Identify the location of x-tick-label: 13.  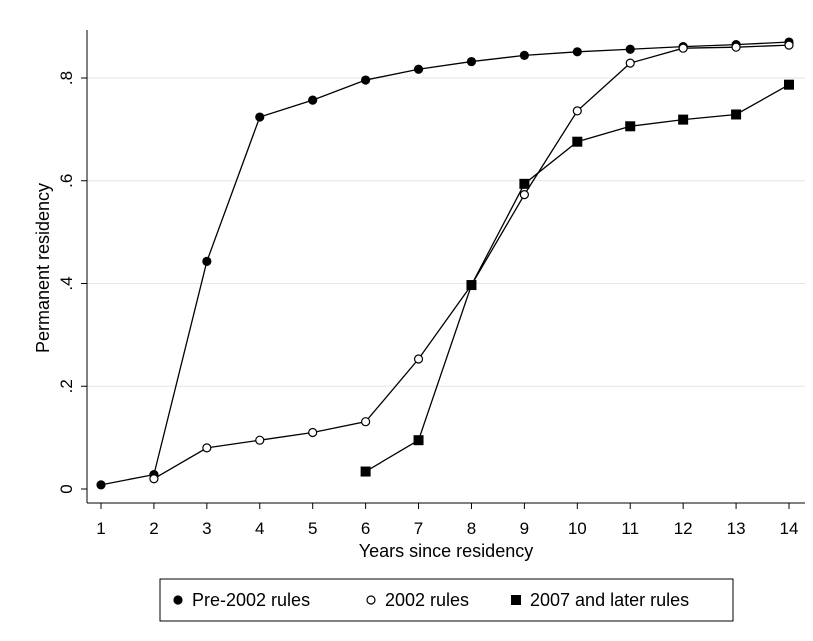
(736, 528).